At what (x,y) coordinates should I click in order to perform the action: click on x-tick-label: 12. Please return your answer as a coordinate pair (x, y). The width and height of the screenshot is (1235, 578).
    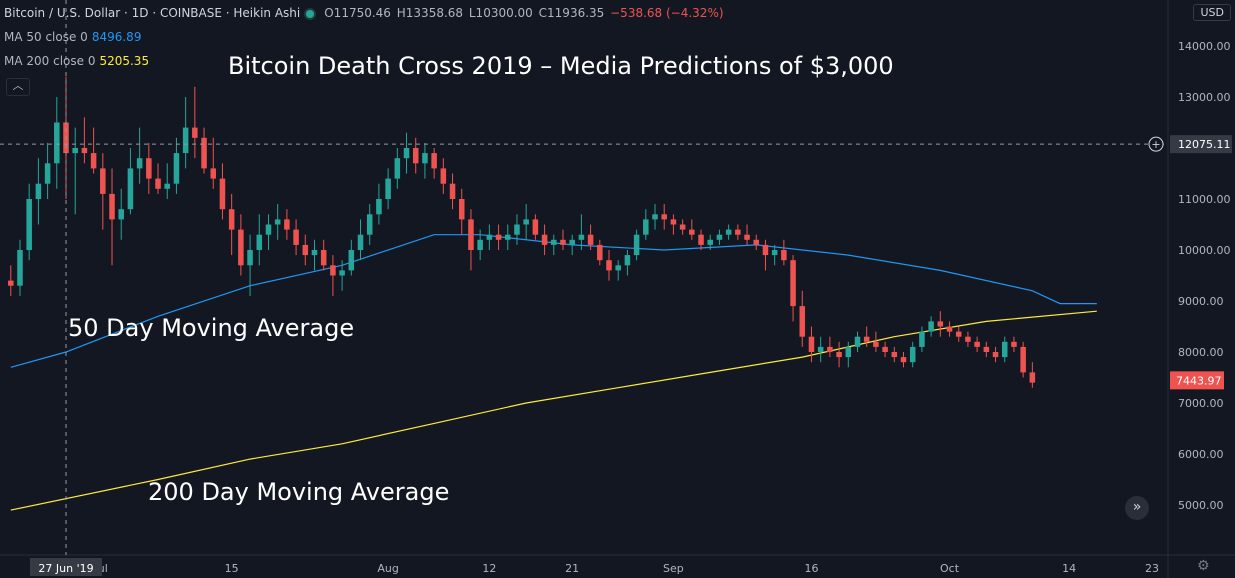
    Looking at the image, I should click on (489, 568).